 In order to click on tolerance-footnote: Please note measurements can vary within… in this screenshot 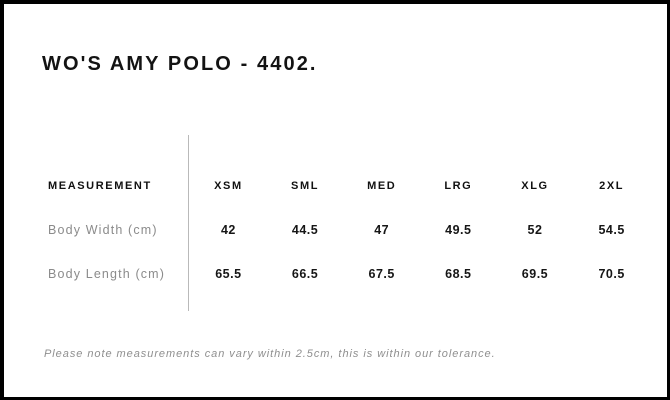, I will do `click(270, 354)`.